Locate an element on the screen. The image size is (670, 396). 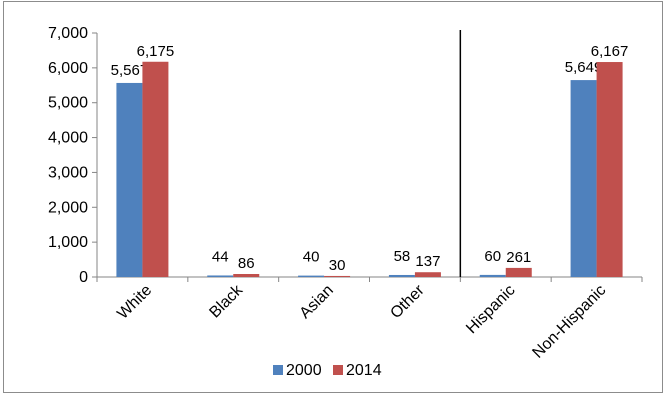
y-tick-label: 6,000 is located at coordinates (68, 68).